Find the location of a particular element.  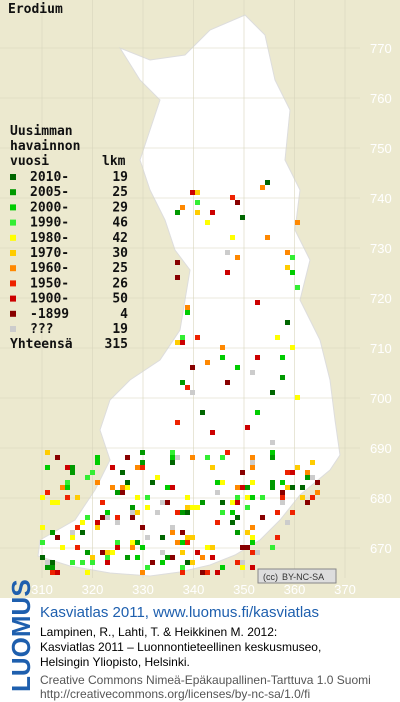

legend-count: 46 is located at coordinates (120, 223).